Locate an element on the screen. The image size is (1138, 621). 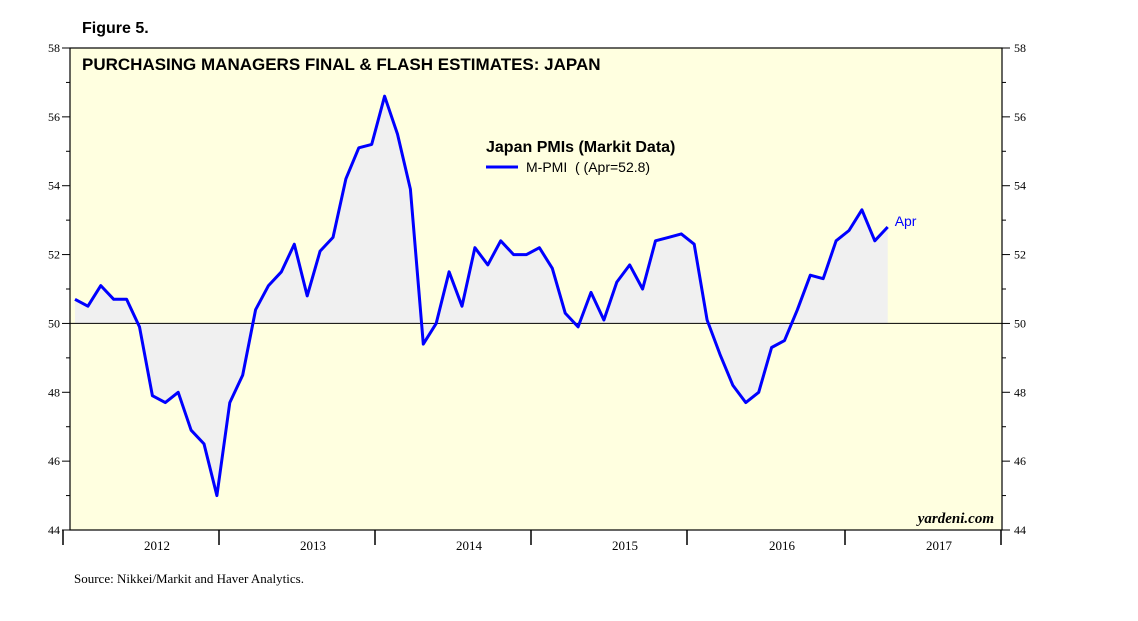
left-y-tick-label: 50 is located at coordinates (54, 323).